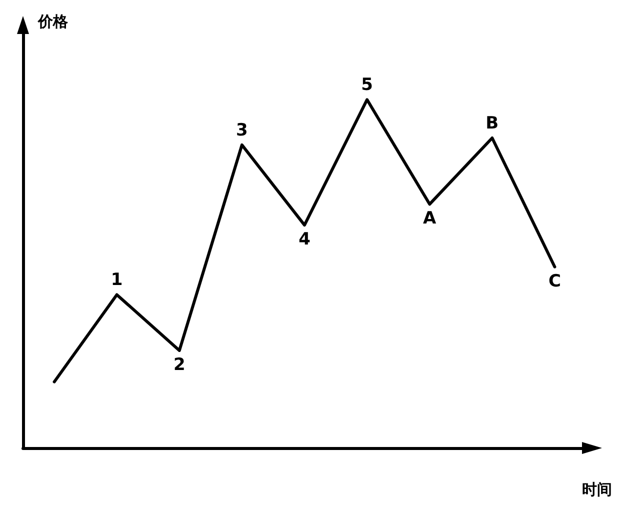 The image size is (628, 509). Describe the element at coordinates (179, 364) in the screenshot. I see `annotation: 2` at that location.